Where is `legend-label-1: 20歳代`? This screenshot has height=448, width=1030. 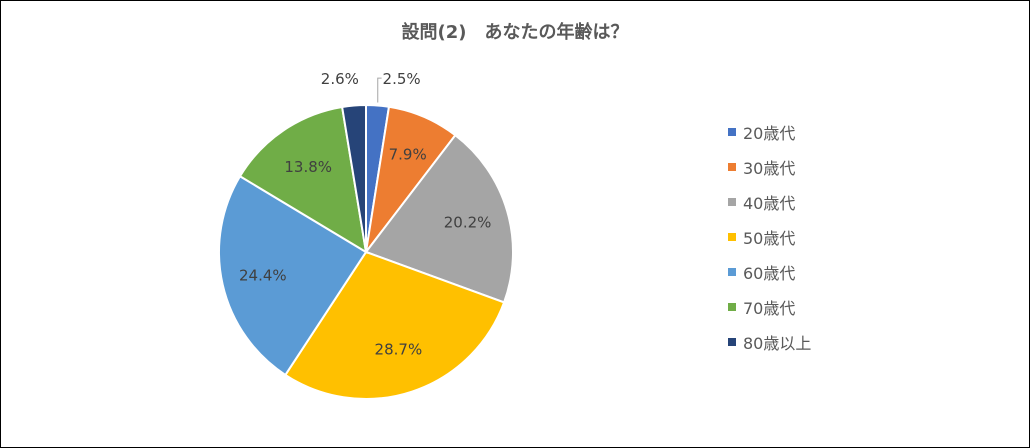
legend-label-1: 20歳代 is located at coordinates (769, 133).